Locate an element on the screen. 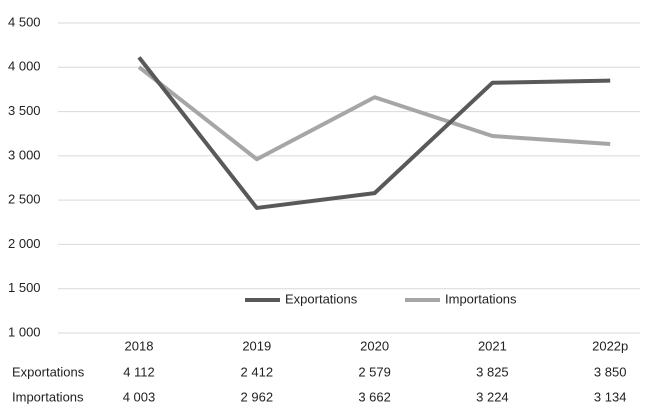 This screenshot has height=405, width=668. y-tick-label: 2 500 is located at coordinates (24, 199).